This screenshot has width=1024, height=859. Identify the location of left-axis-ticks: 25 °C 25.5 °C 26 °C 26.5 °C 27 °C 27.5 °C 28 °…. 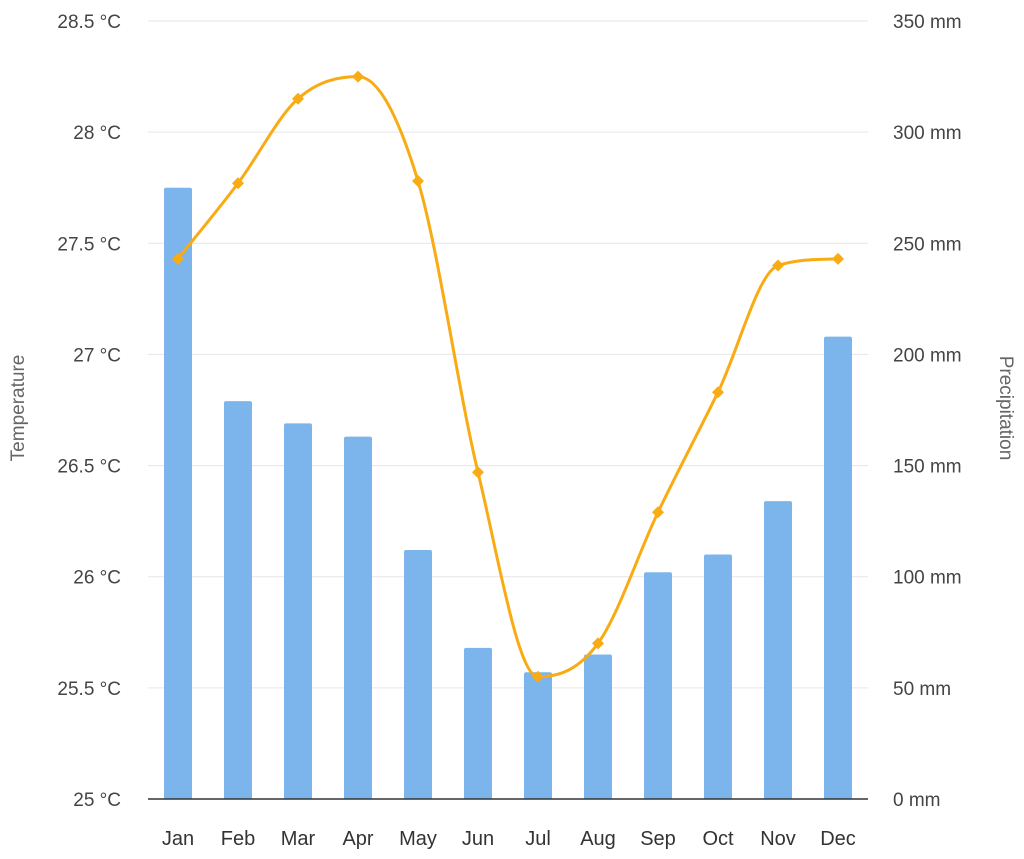
(89, 411).